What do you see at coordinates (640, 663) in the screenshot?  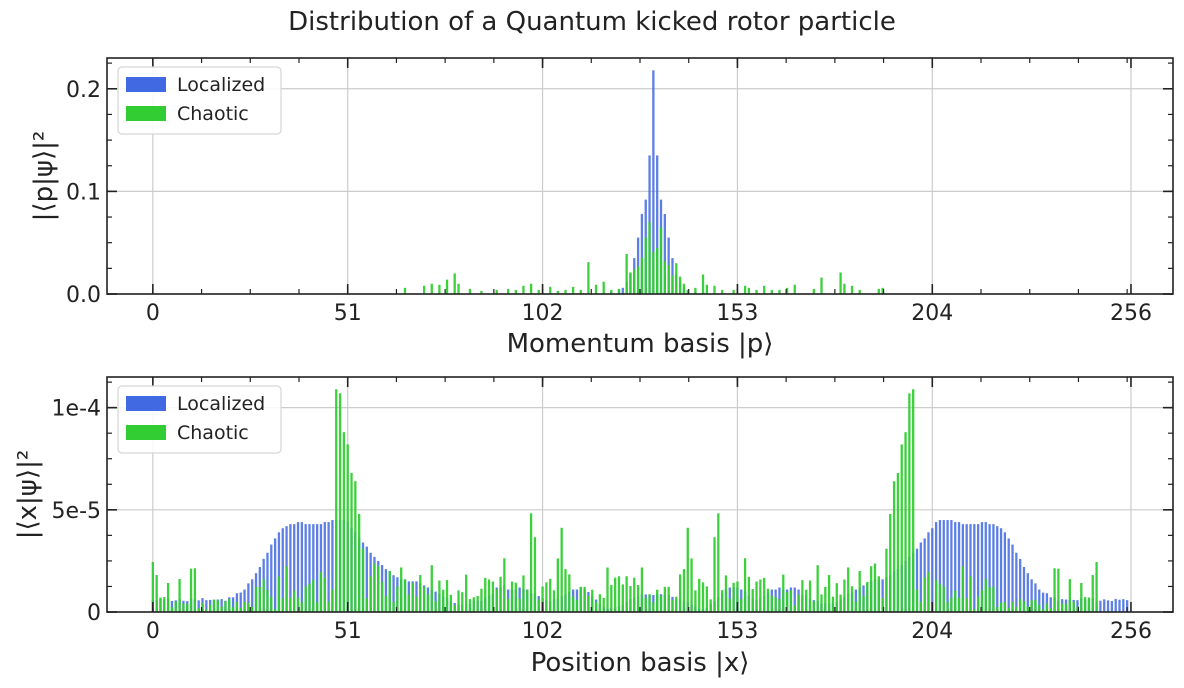 I see `x-axis-label-position: Position basis |x⟩` at bounding box center [640, 663].